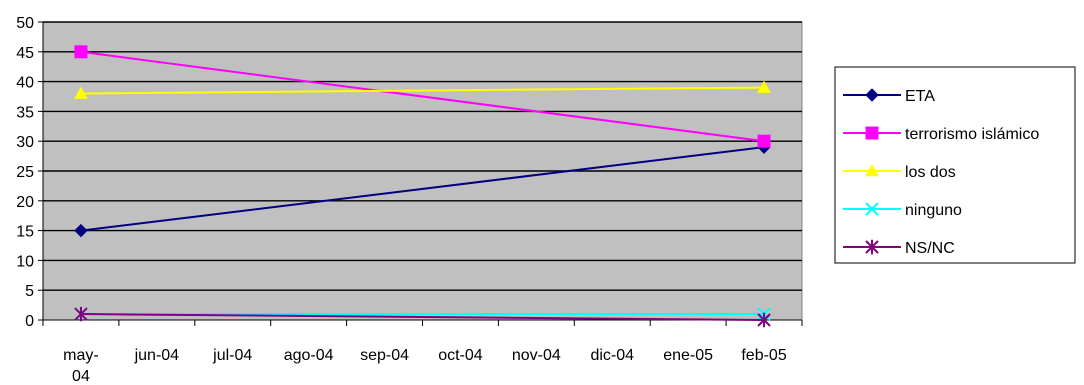  Describe the element at coordinates (81, 366) in the screenshot. I see `x-tick-label: may-04` at that location.